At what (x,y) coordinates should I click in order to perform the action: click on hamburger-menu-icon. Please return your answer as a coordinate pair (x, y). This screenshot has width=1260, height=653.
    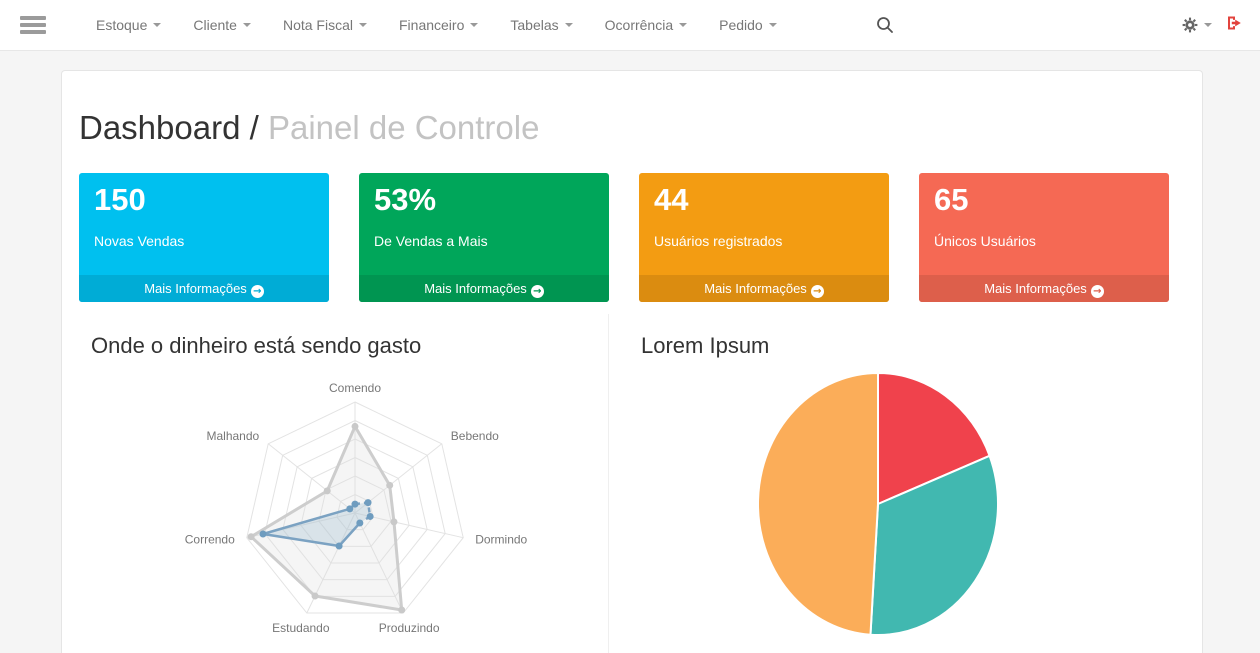
    Looking at the image, I should click on (33, 25).